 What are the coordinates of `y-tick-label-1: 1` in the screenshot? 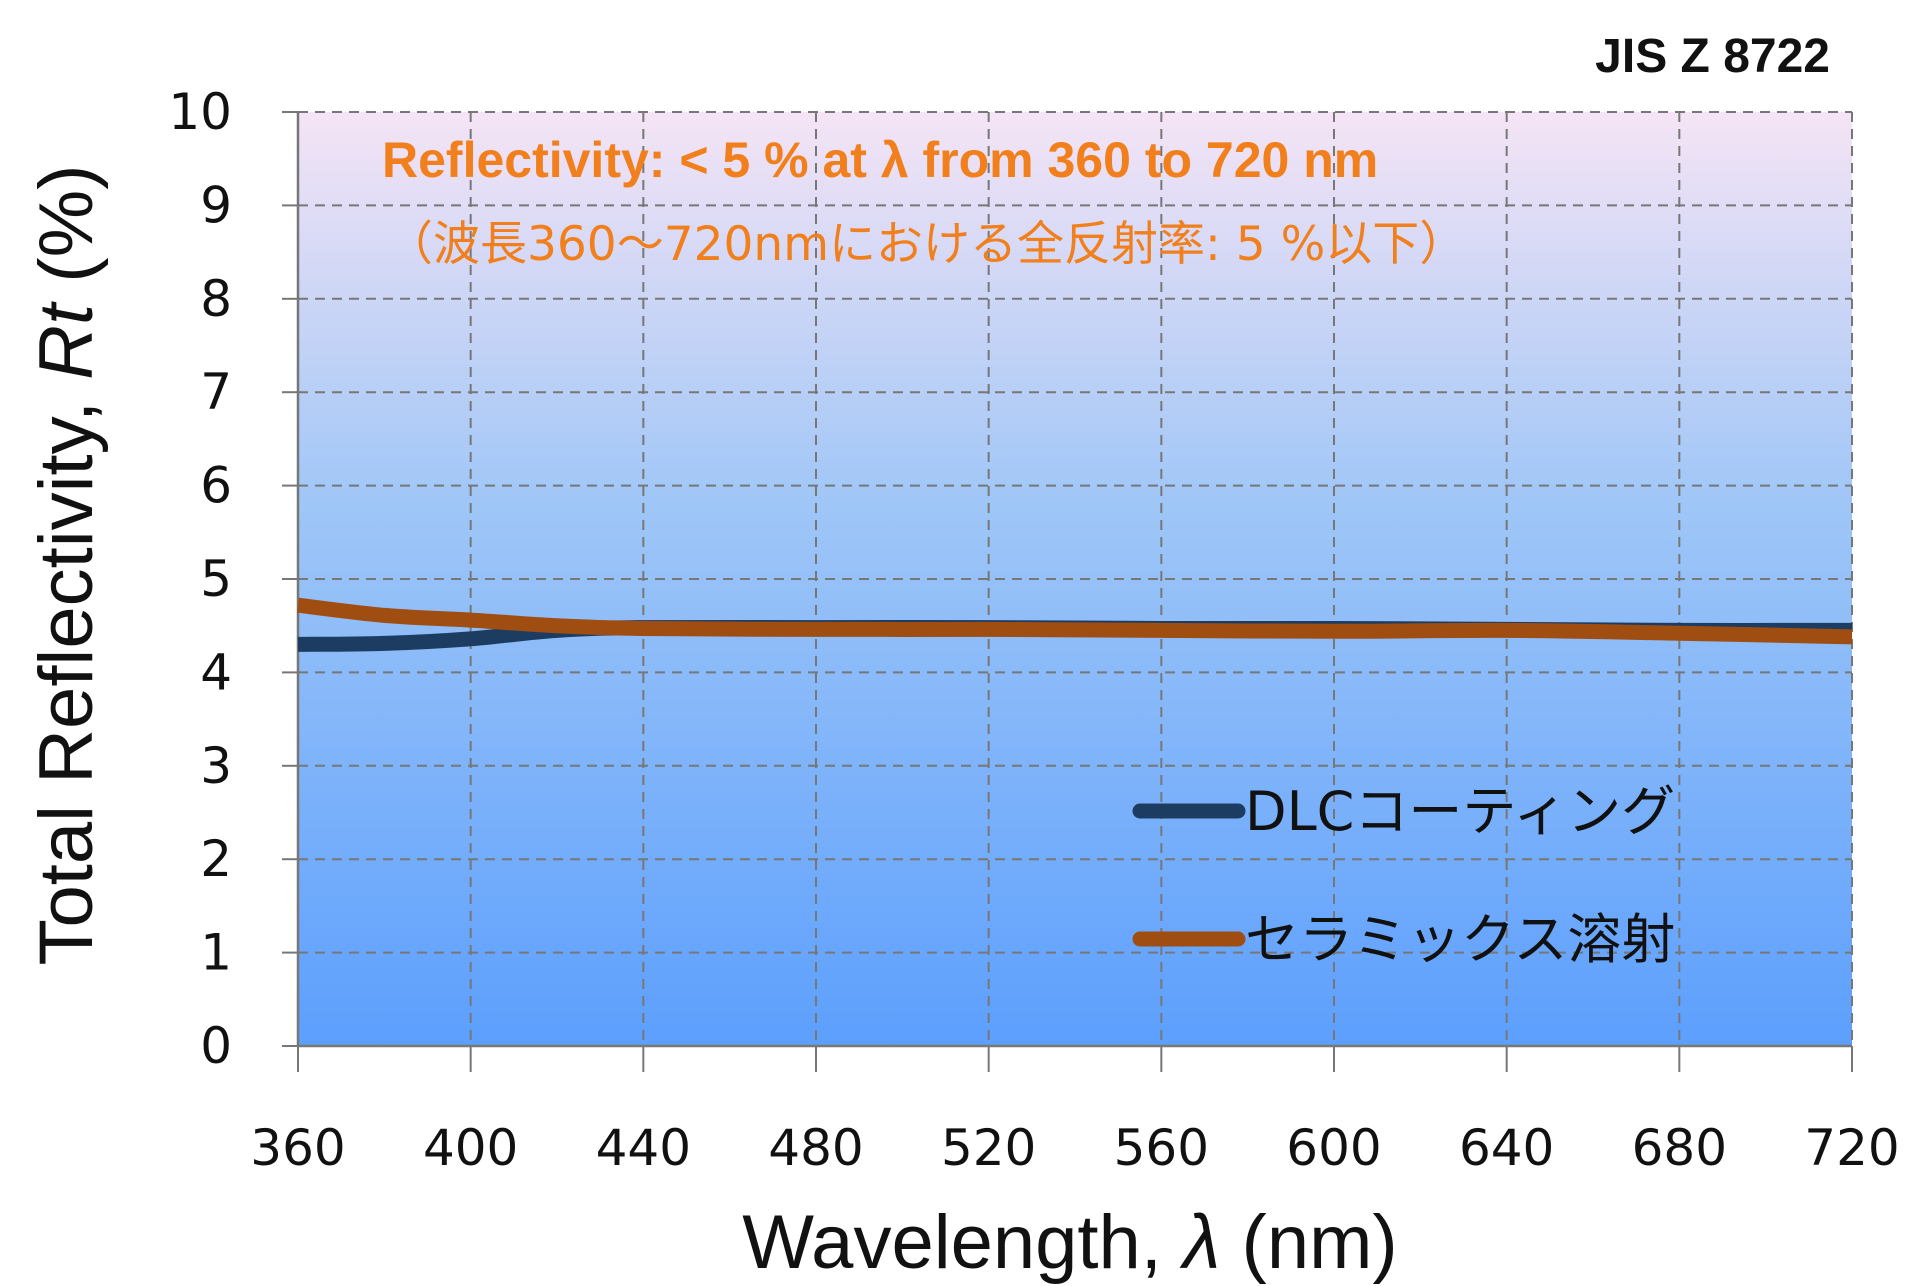 It's located at (216, 953).